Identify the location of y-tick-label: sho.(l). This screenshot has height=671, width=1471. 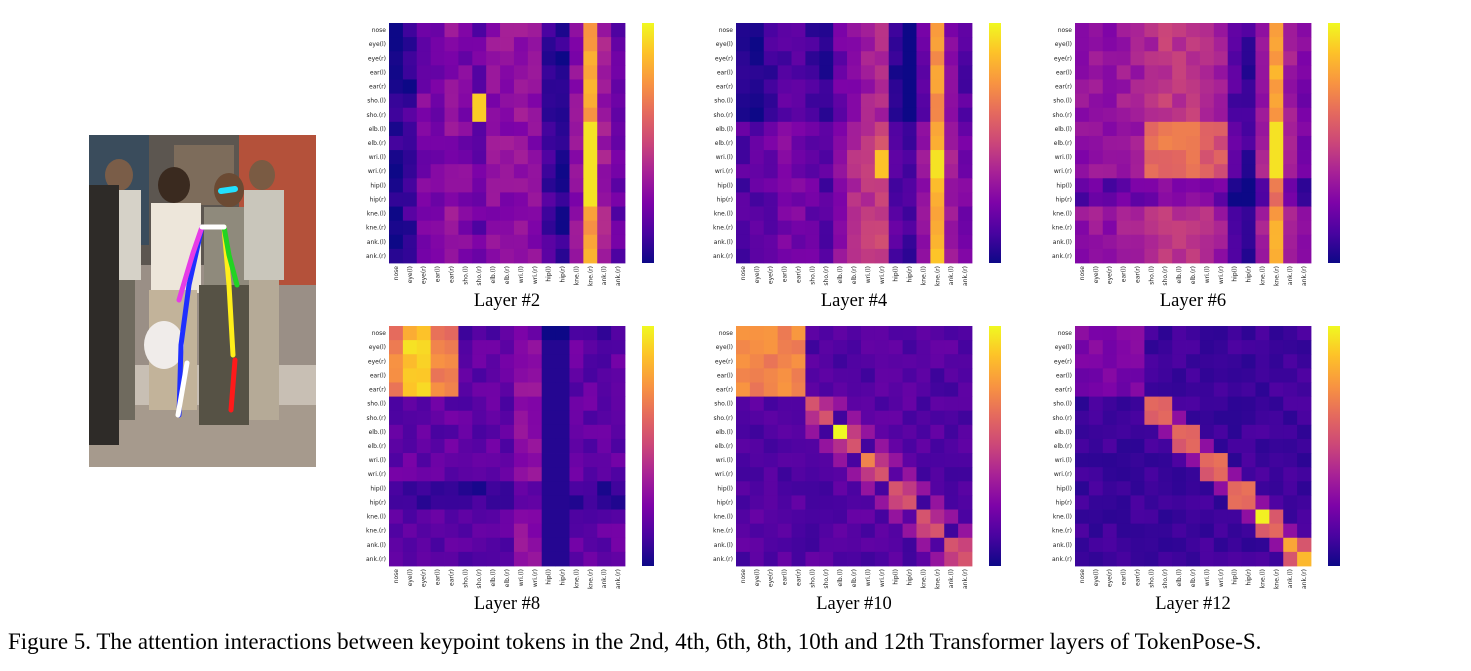
(723, 404).